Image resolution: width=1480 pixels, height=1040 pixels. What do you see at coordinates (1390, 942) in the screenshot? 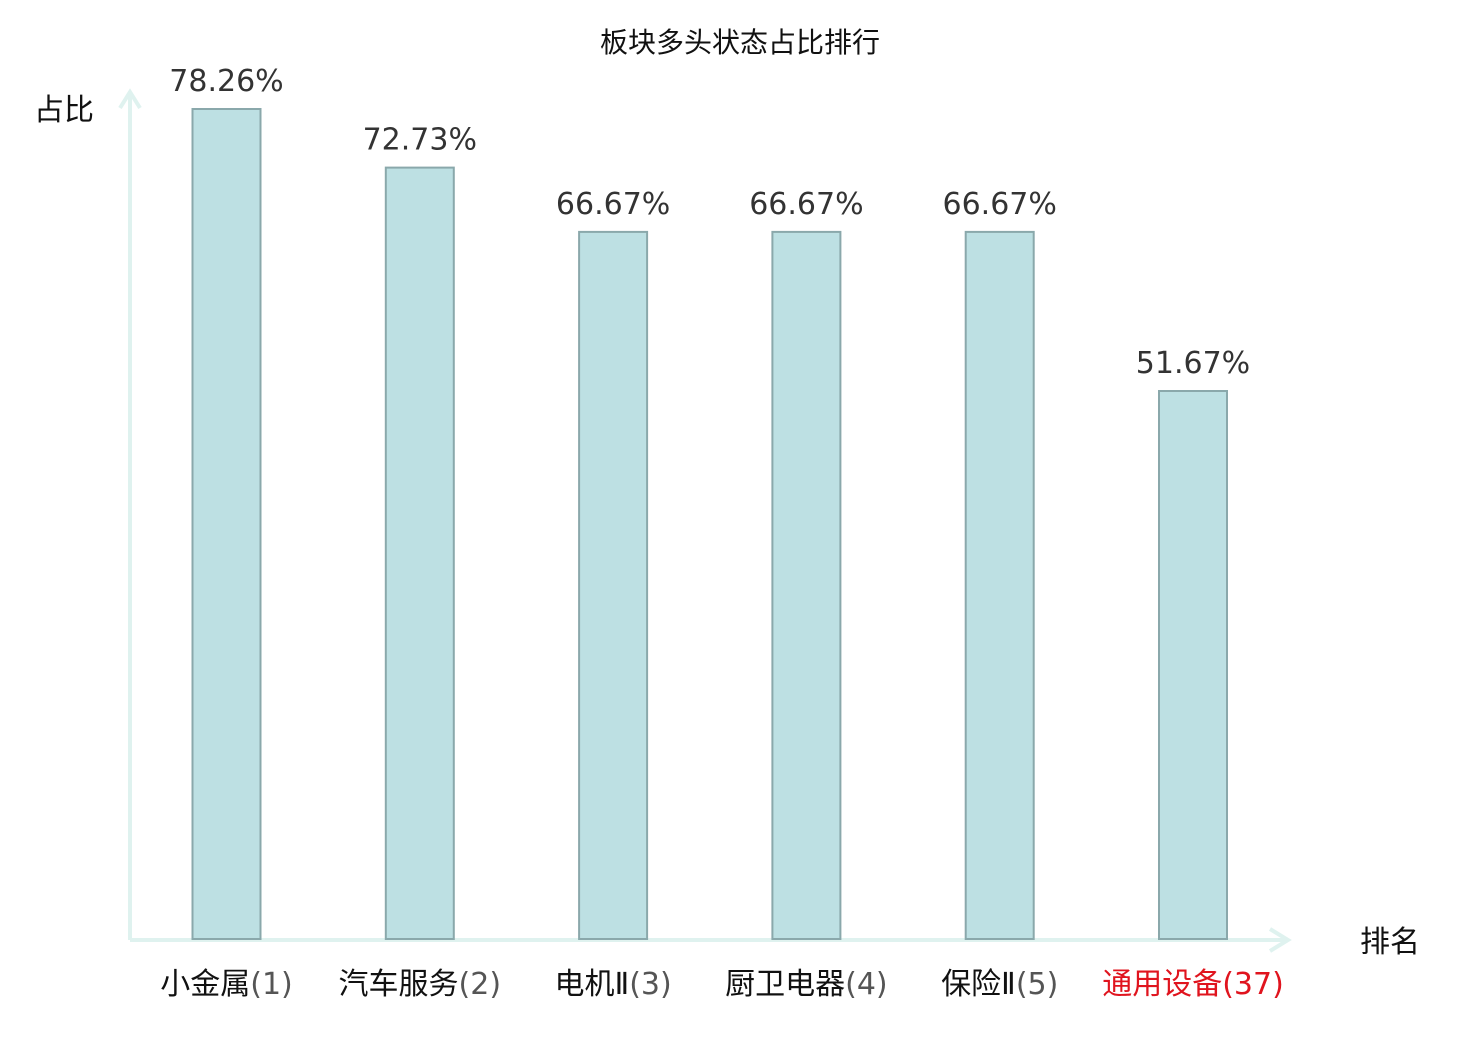
I see `x-axis-label: 排名` at bounding box center [1390, 942].